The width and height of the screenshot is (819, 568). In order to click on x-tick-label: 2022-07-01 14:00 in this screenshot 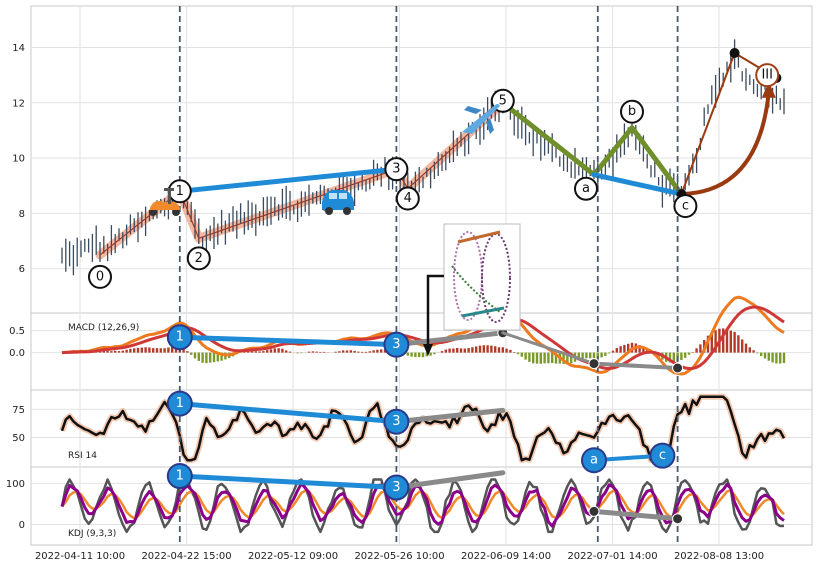, I will do `click(612, 556)`.